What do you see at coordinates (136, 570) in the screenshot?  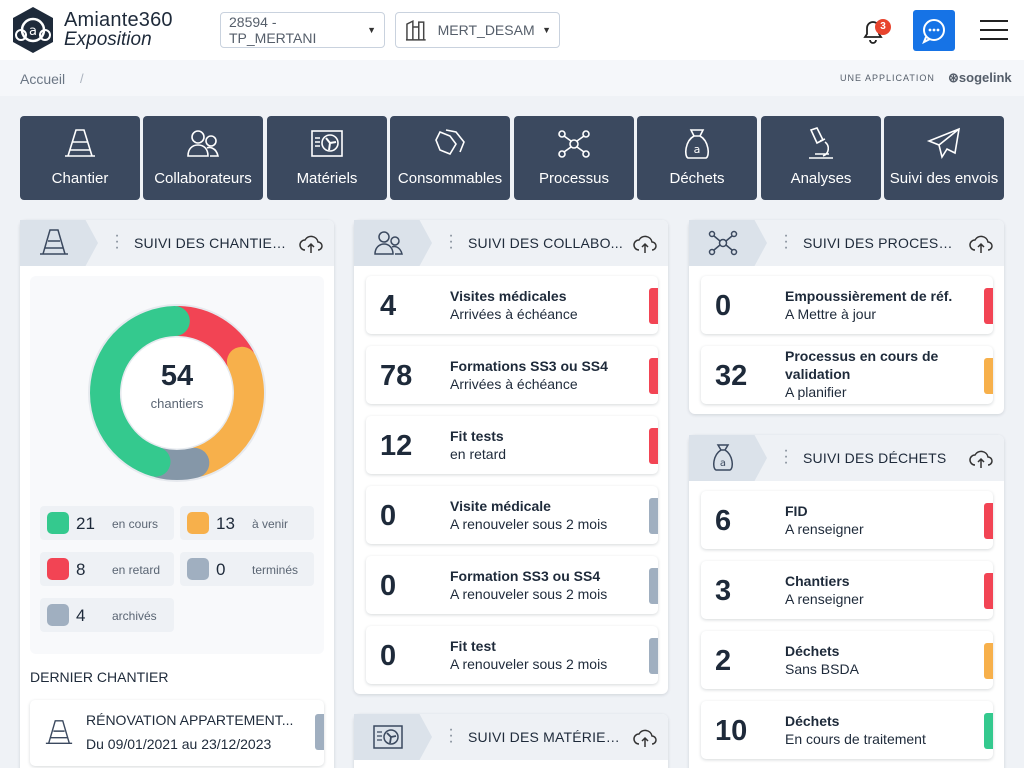 I see `legend-label: en retard` at bounding box center [136, 570].